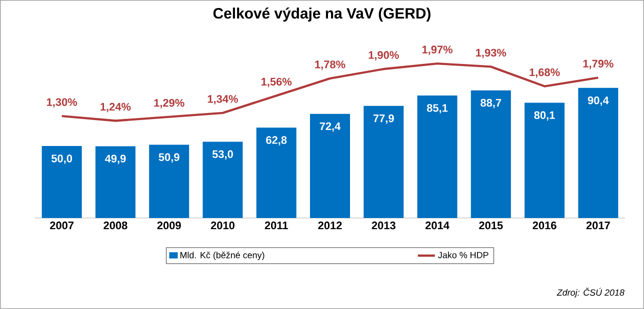  What do you see at coordinates (222, 256) in the screenshot?
I see `legend-label: Mld. Kč (běžné ceny)` at bounding box center [222, 256].